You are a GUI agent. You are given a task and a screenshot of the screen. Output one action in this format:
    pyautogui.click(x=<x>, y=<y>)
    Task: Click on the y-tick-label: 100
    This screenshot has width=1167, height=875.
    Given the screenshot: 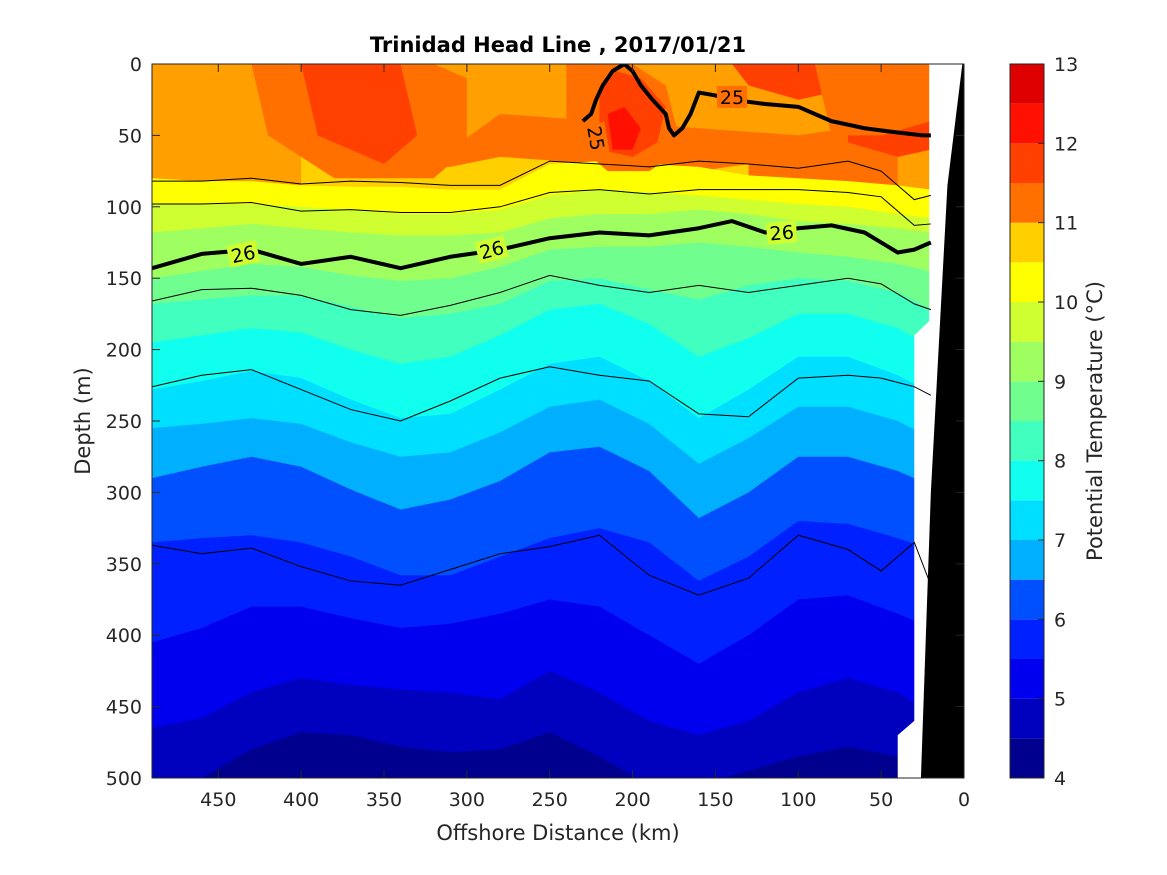 What is the action you would take?
    pyautogui.click(x=124, y=208)
    